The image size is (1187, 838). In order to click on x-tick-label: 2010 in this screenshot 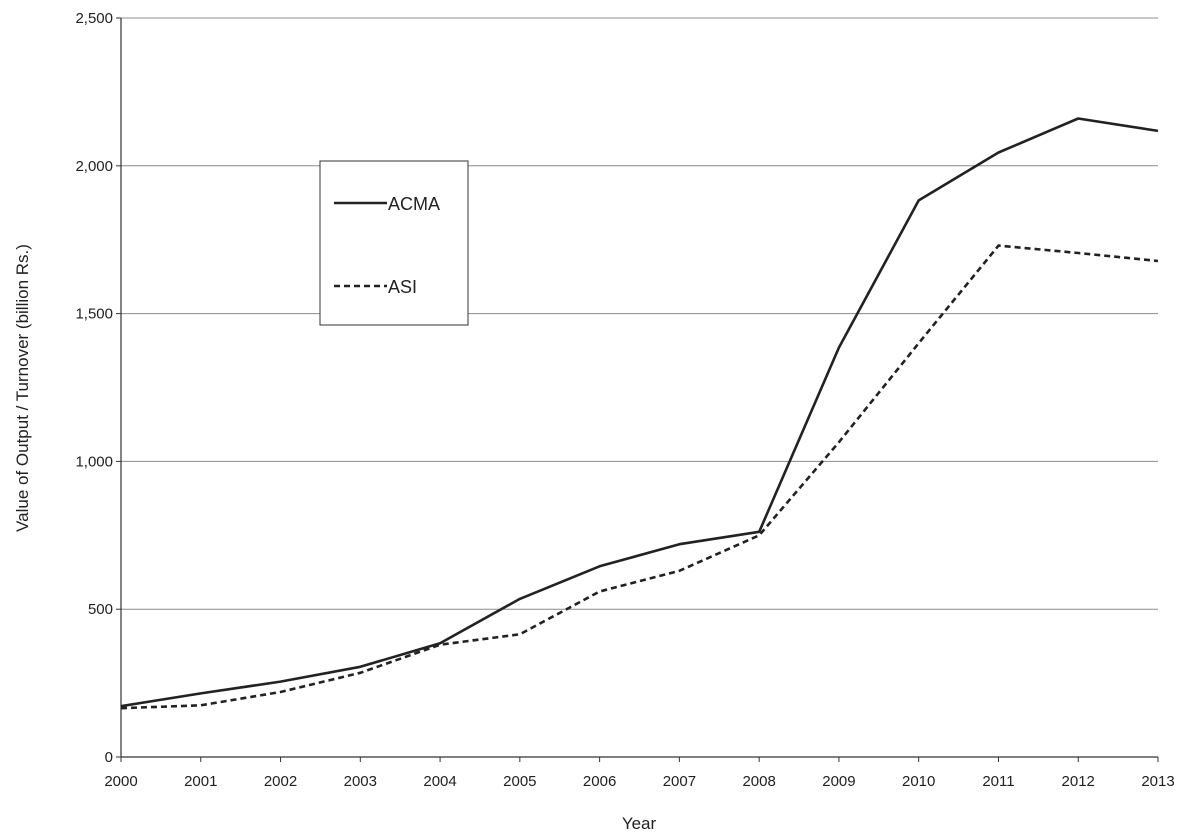, I will do `click(918, 781)`.